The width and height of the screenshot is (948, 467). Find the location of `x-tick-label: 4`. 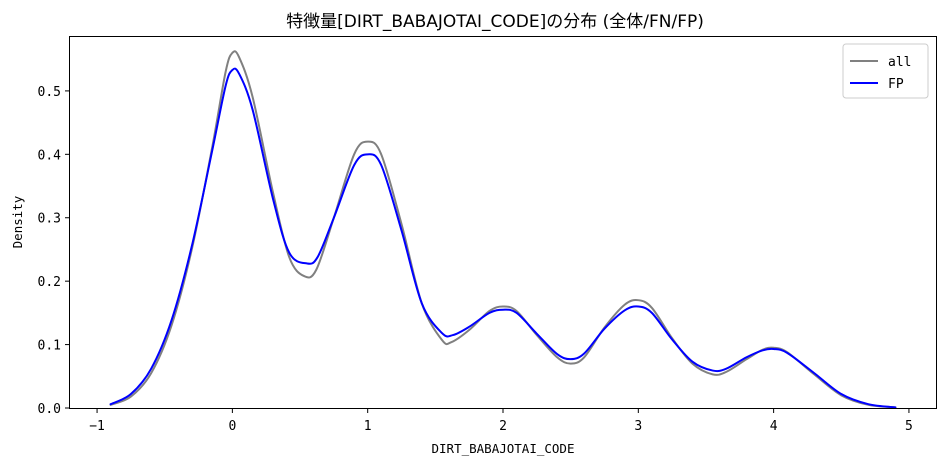

x-tick-label: 4 is located at coordinates (774, 426).